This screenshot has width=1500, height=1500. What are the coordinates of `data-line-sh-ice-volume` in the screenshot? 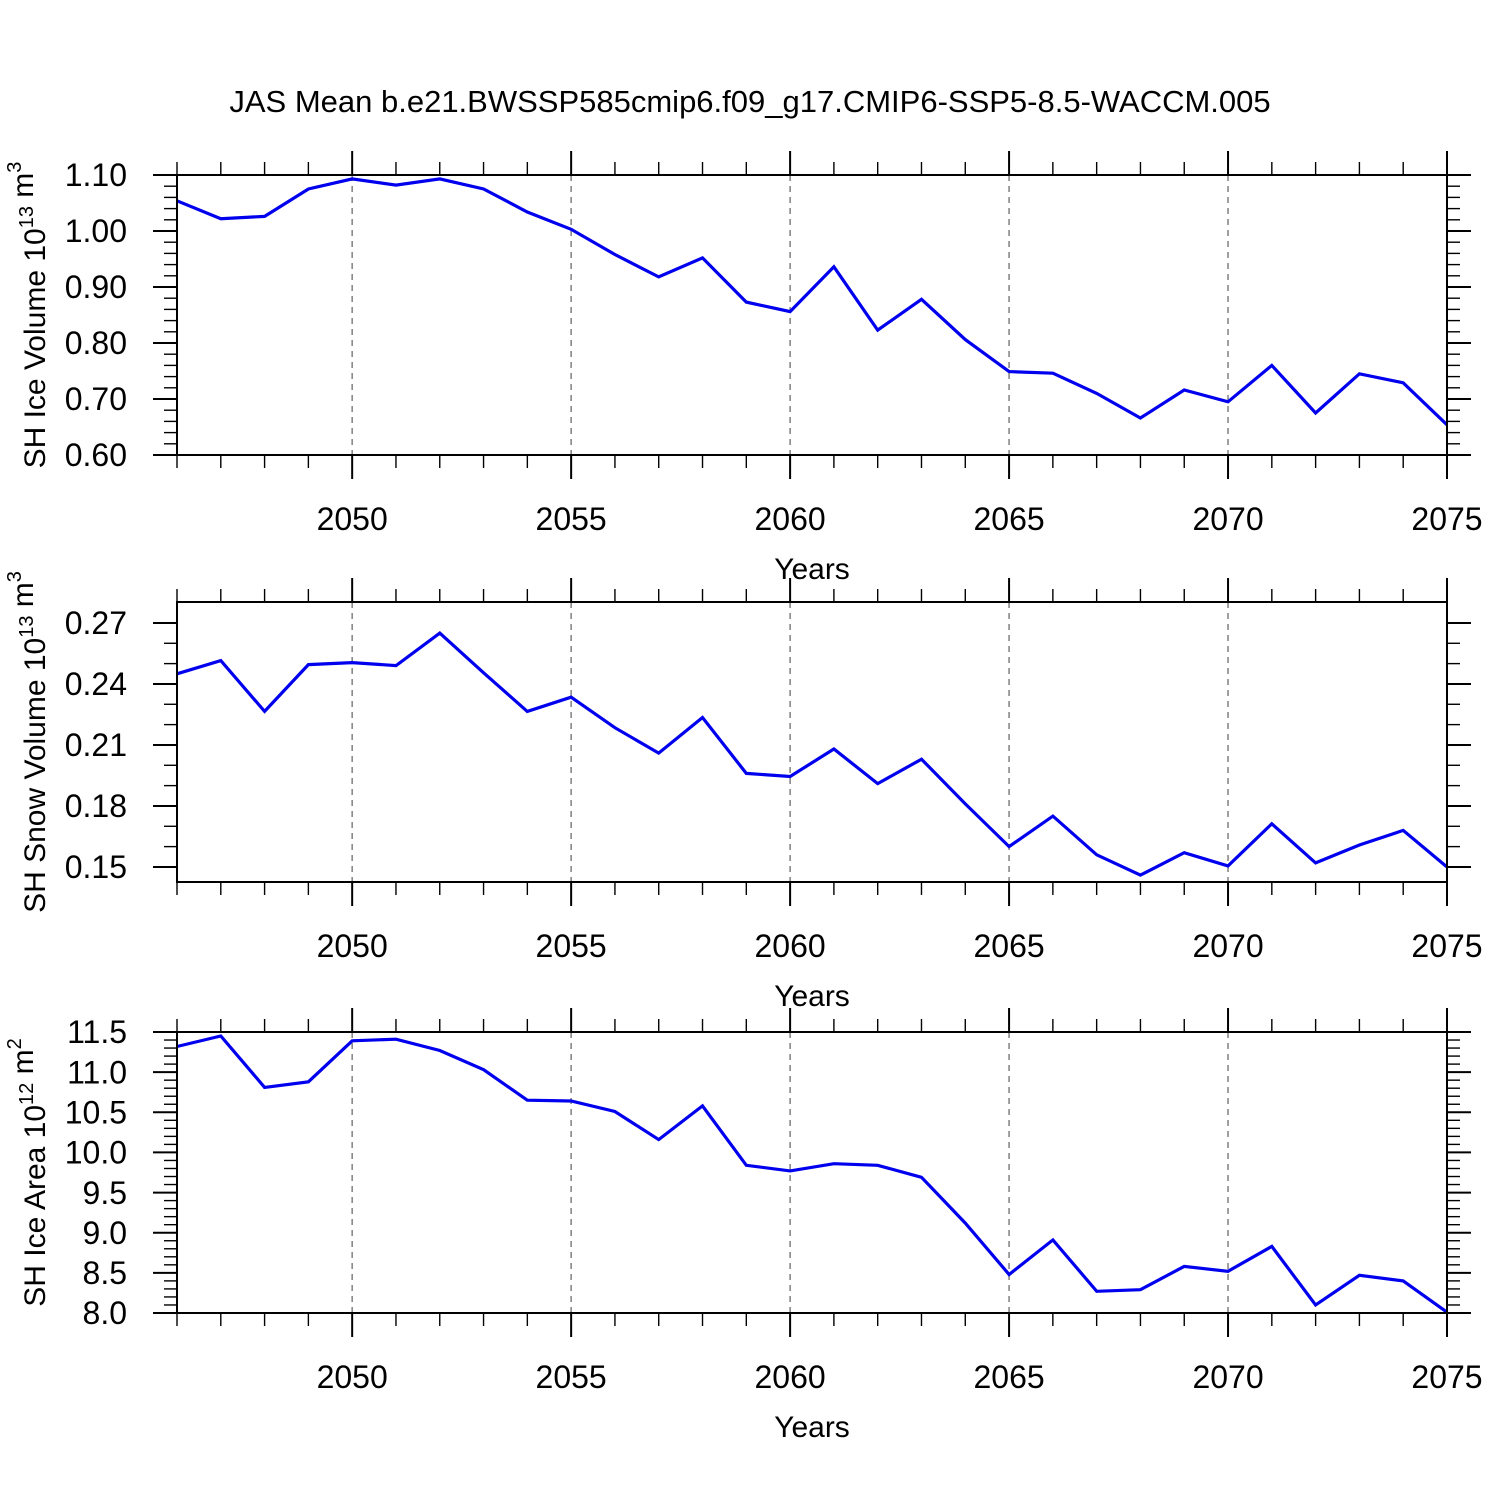 It's located at (812, 301).